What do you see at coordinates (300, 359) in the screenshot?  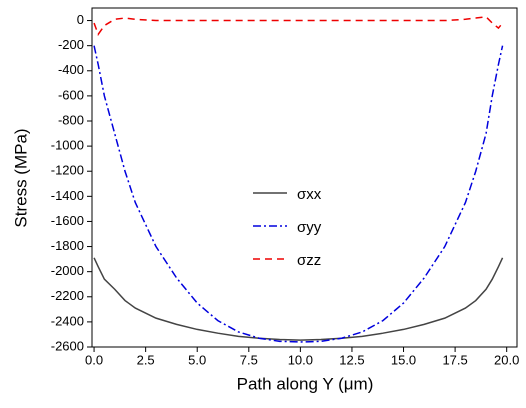 I see `x-tick-label: 10.0` at bounding box center [300, 359].